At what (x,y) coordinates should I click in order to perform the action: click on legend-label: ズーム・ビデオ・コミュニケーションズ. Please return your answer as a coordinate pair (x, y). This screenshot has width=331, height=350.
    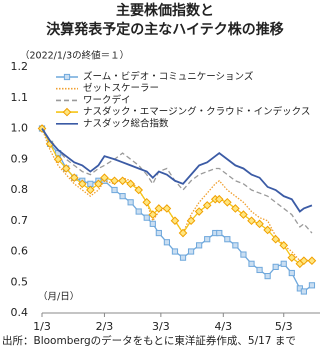
    Looking at the image, I should click on (168, 77).